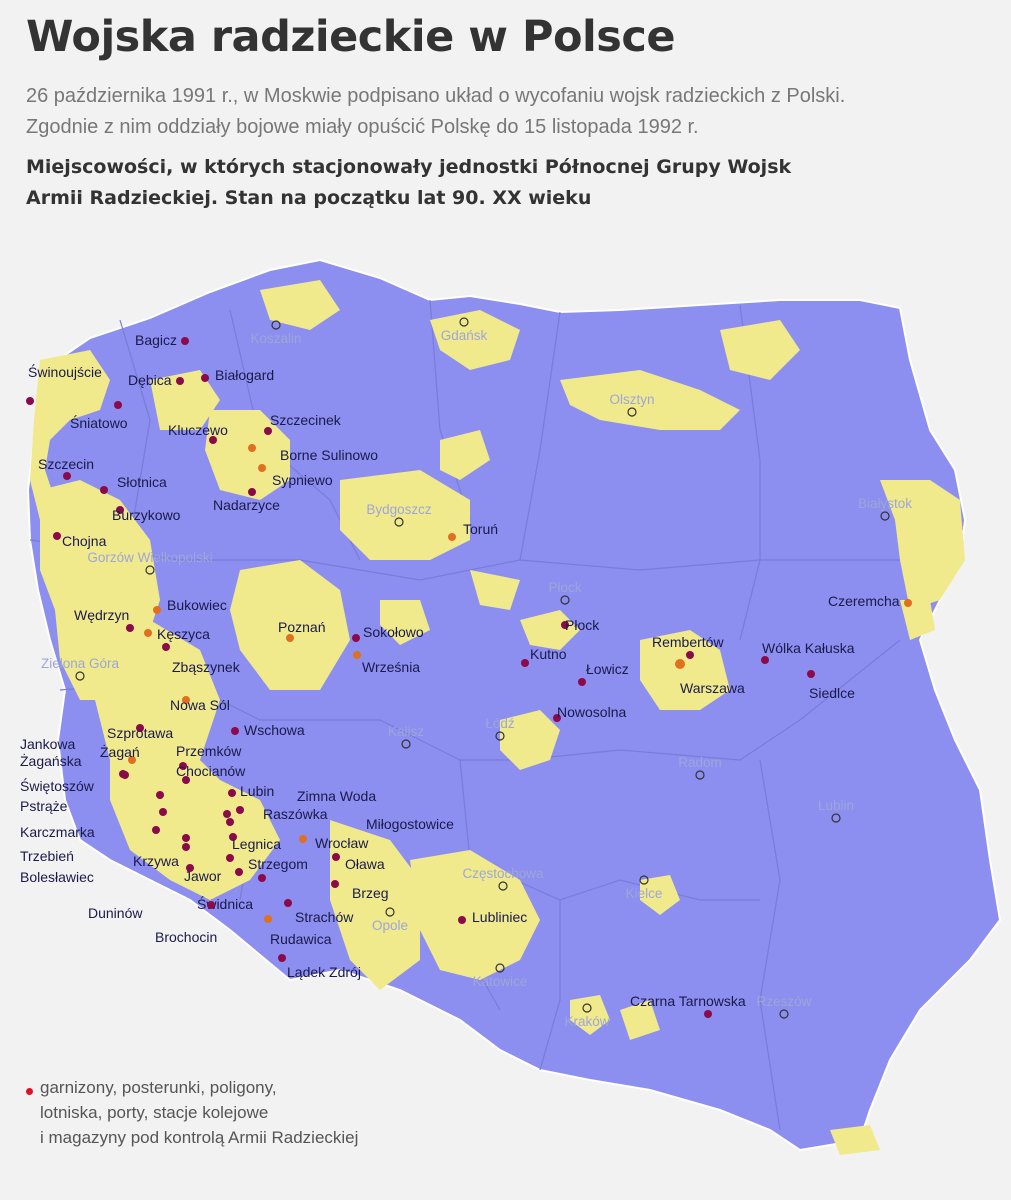  What do you see at coordinates (149, 557) in the screenshot?
I see `city-label: Gorzów Wielkopolski` at bounding box center [149, 557].